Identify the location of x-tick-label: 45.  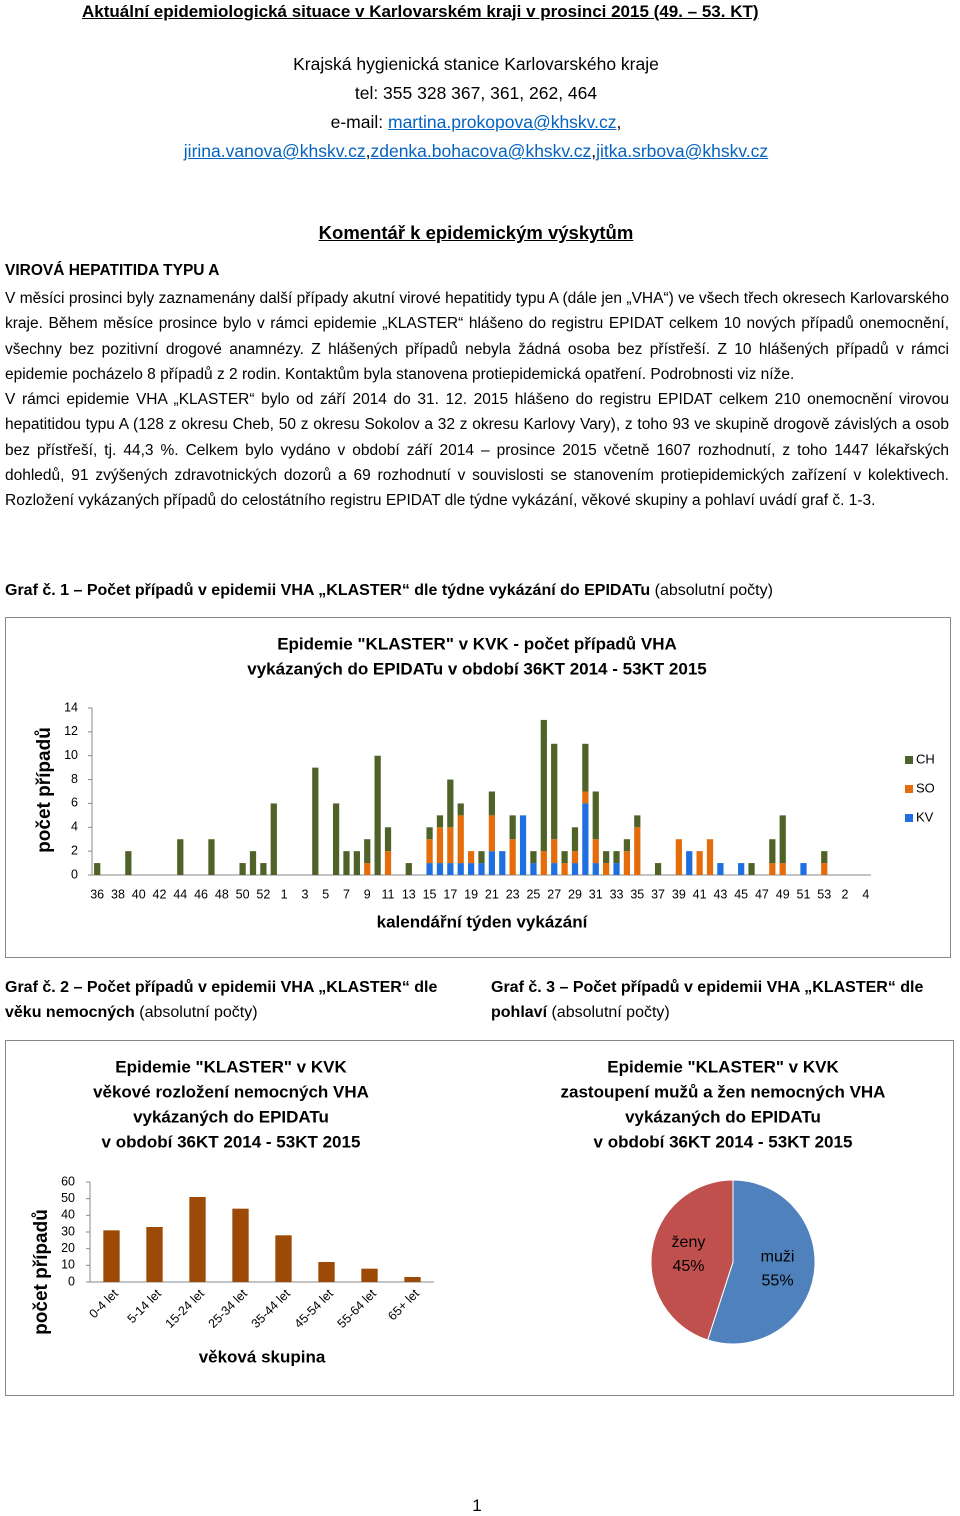
(741, 894).